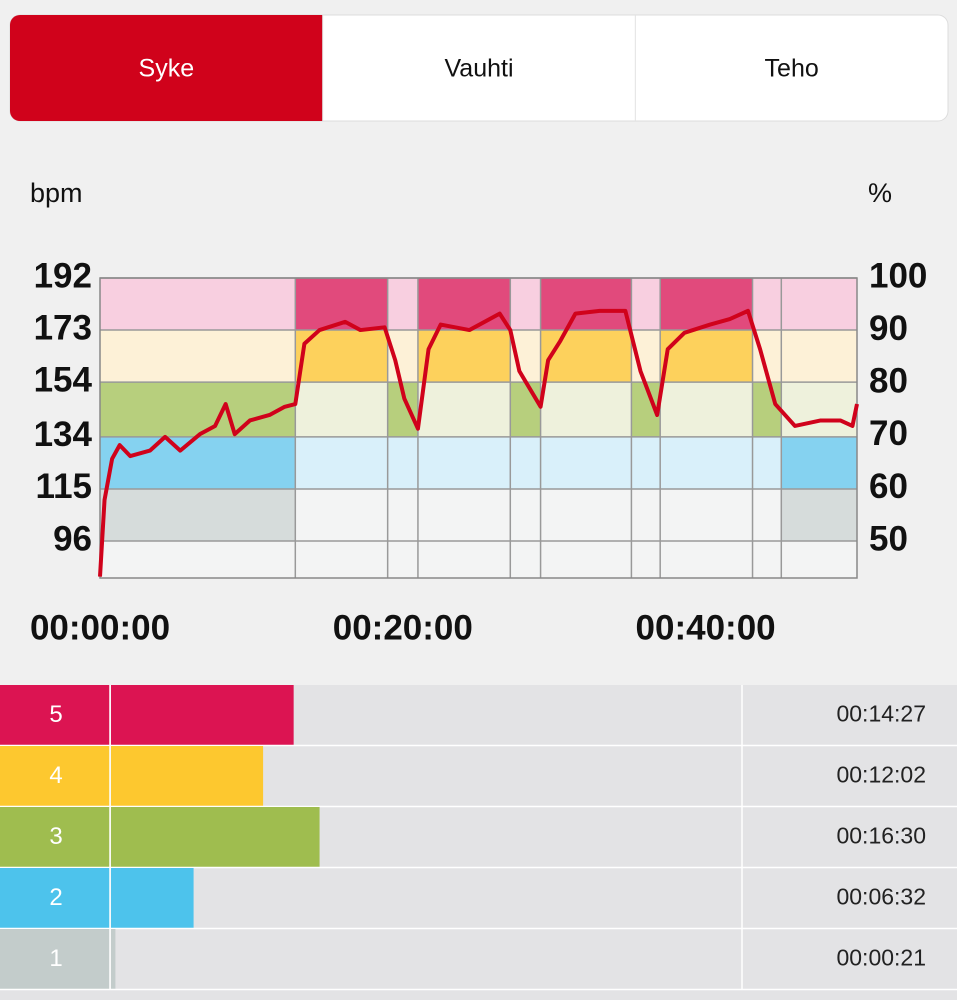 This screenshot has width=957, height=1000. Describe the element at coordinates (63, 275) in the screenshot. I see `y-tick-label: 192` at that location.